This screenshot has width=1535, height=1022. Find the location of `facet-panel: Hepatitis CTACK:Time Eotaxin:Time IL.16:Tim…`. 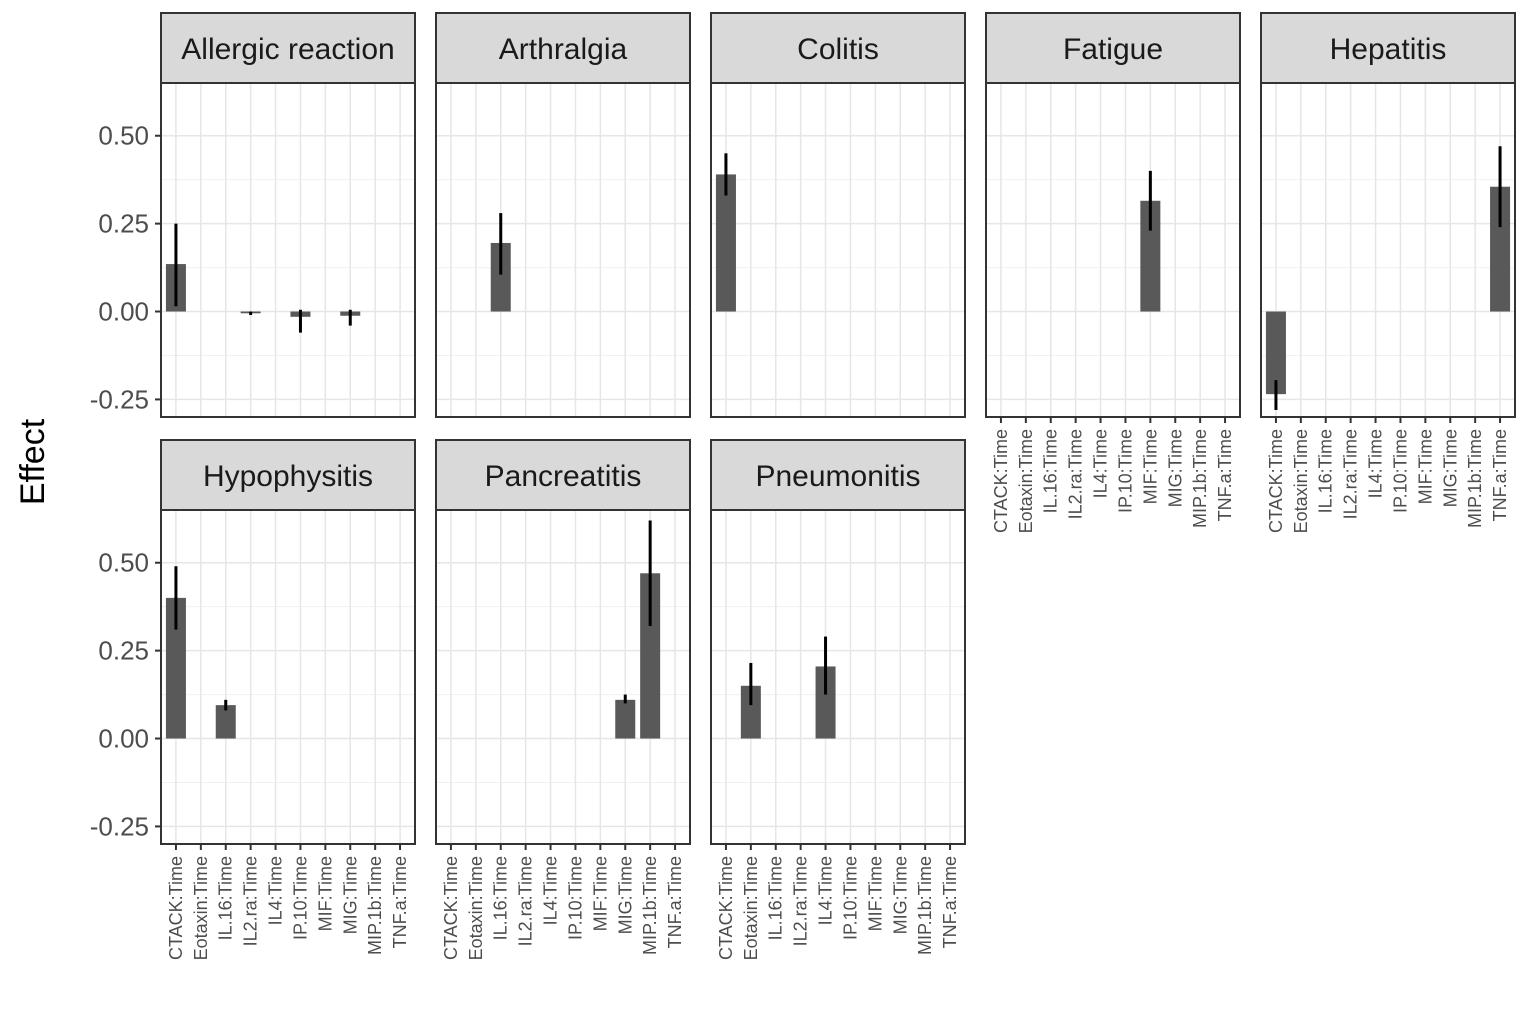

facet-panel: Hepatitis CTACK:Time Eotaxin:Time IL.16:Tim… is located at coordinates (1388, 272).